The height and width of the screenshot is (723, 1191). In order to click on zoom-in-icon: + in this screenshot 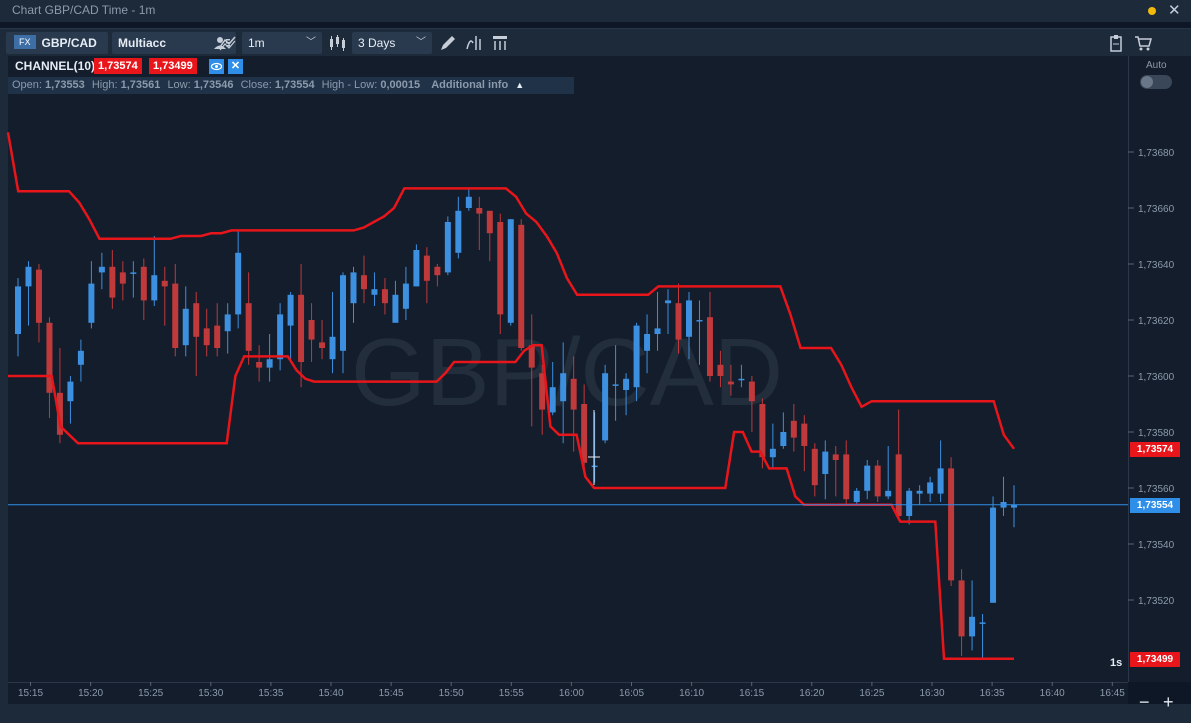, I will do `click(1168, 702)`.